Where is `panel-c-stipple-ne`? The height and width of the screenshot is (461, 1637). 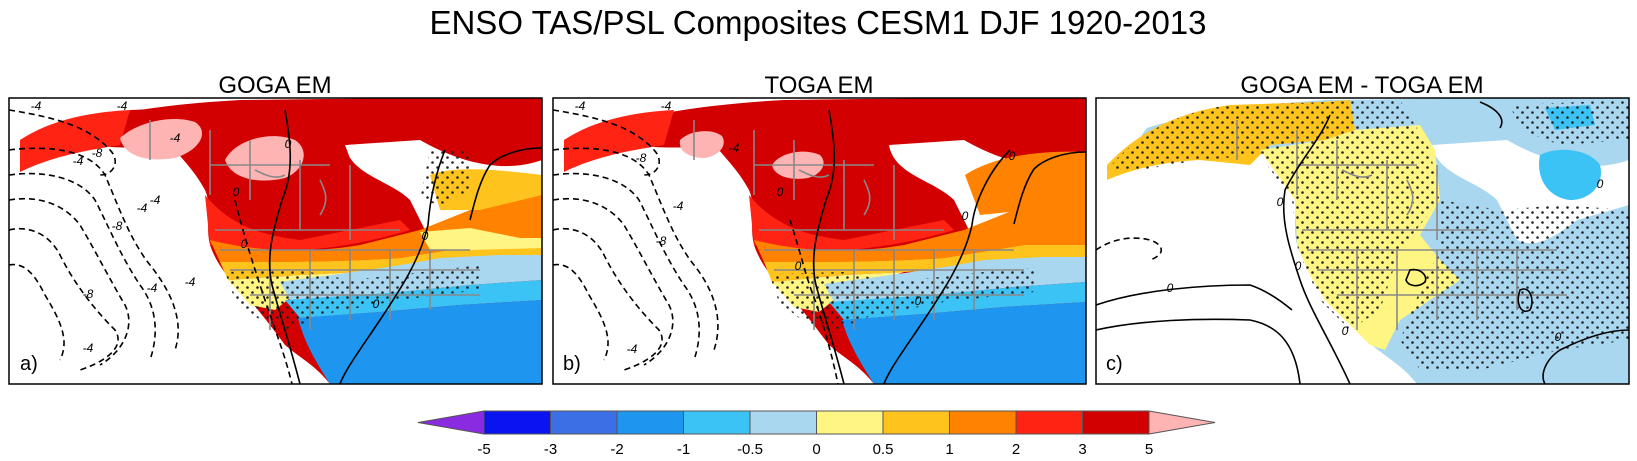
panel-c-stipple-ne is located at coordinates (1569, 122).